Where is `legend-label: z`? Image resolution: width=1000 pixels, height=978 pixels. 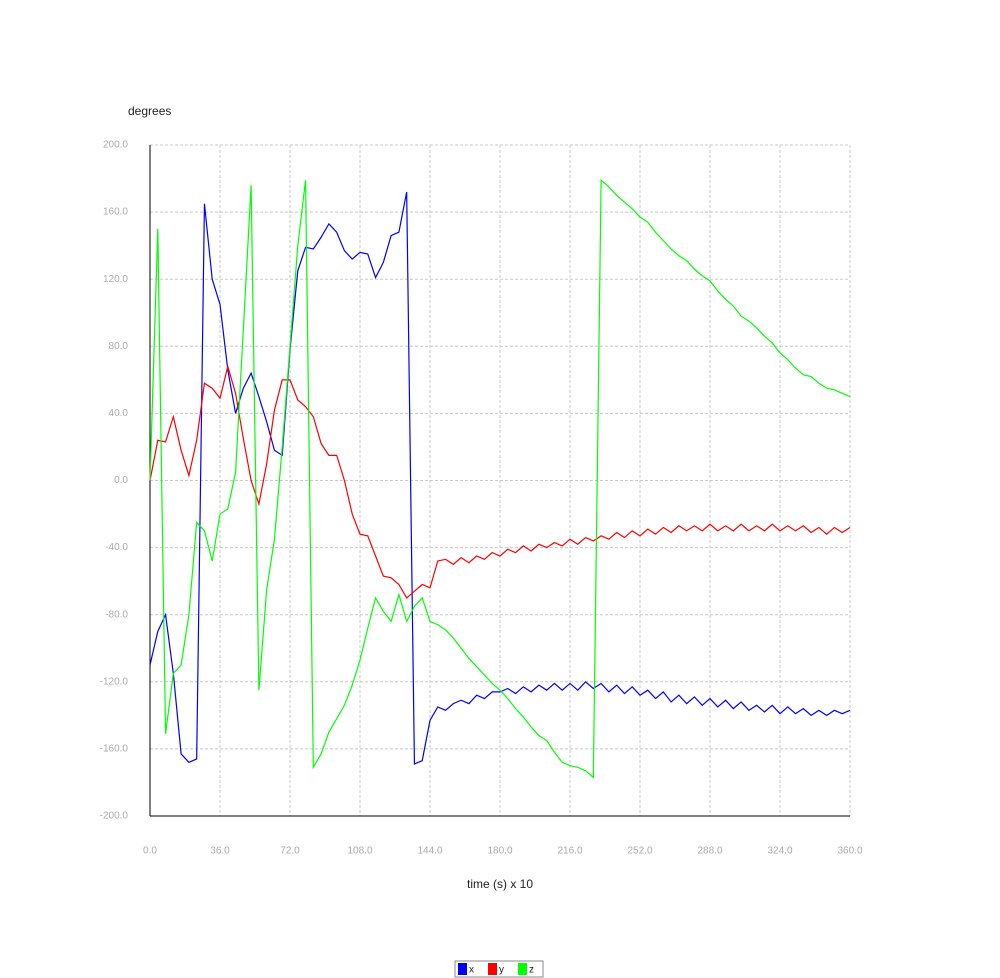 legend-label: z is located at coordinates (531, 970).